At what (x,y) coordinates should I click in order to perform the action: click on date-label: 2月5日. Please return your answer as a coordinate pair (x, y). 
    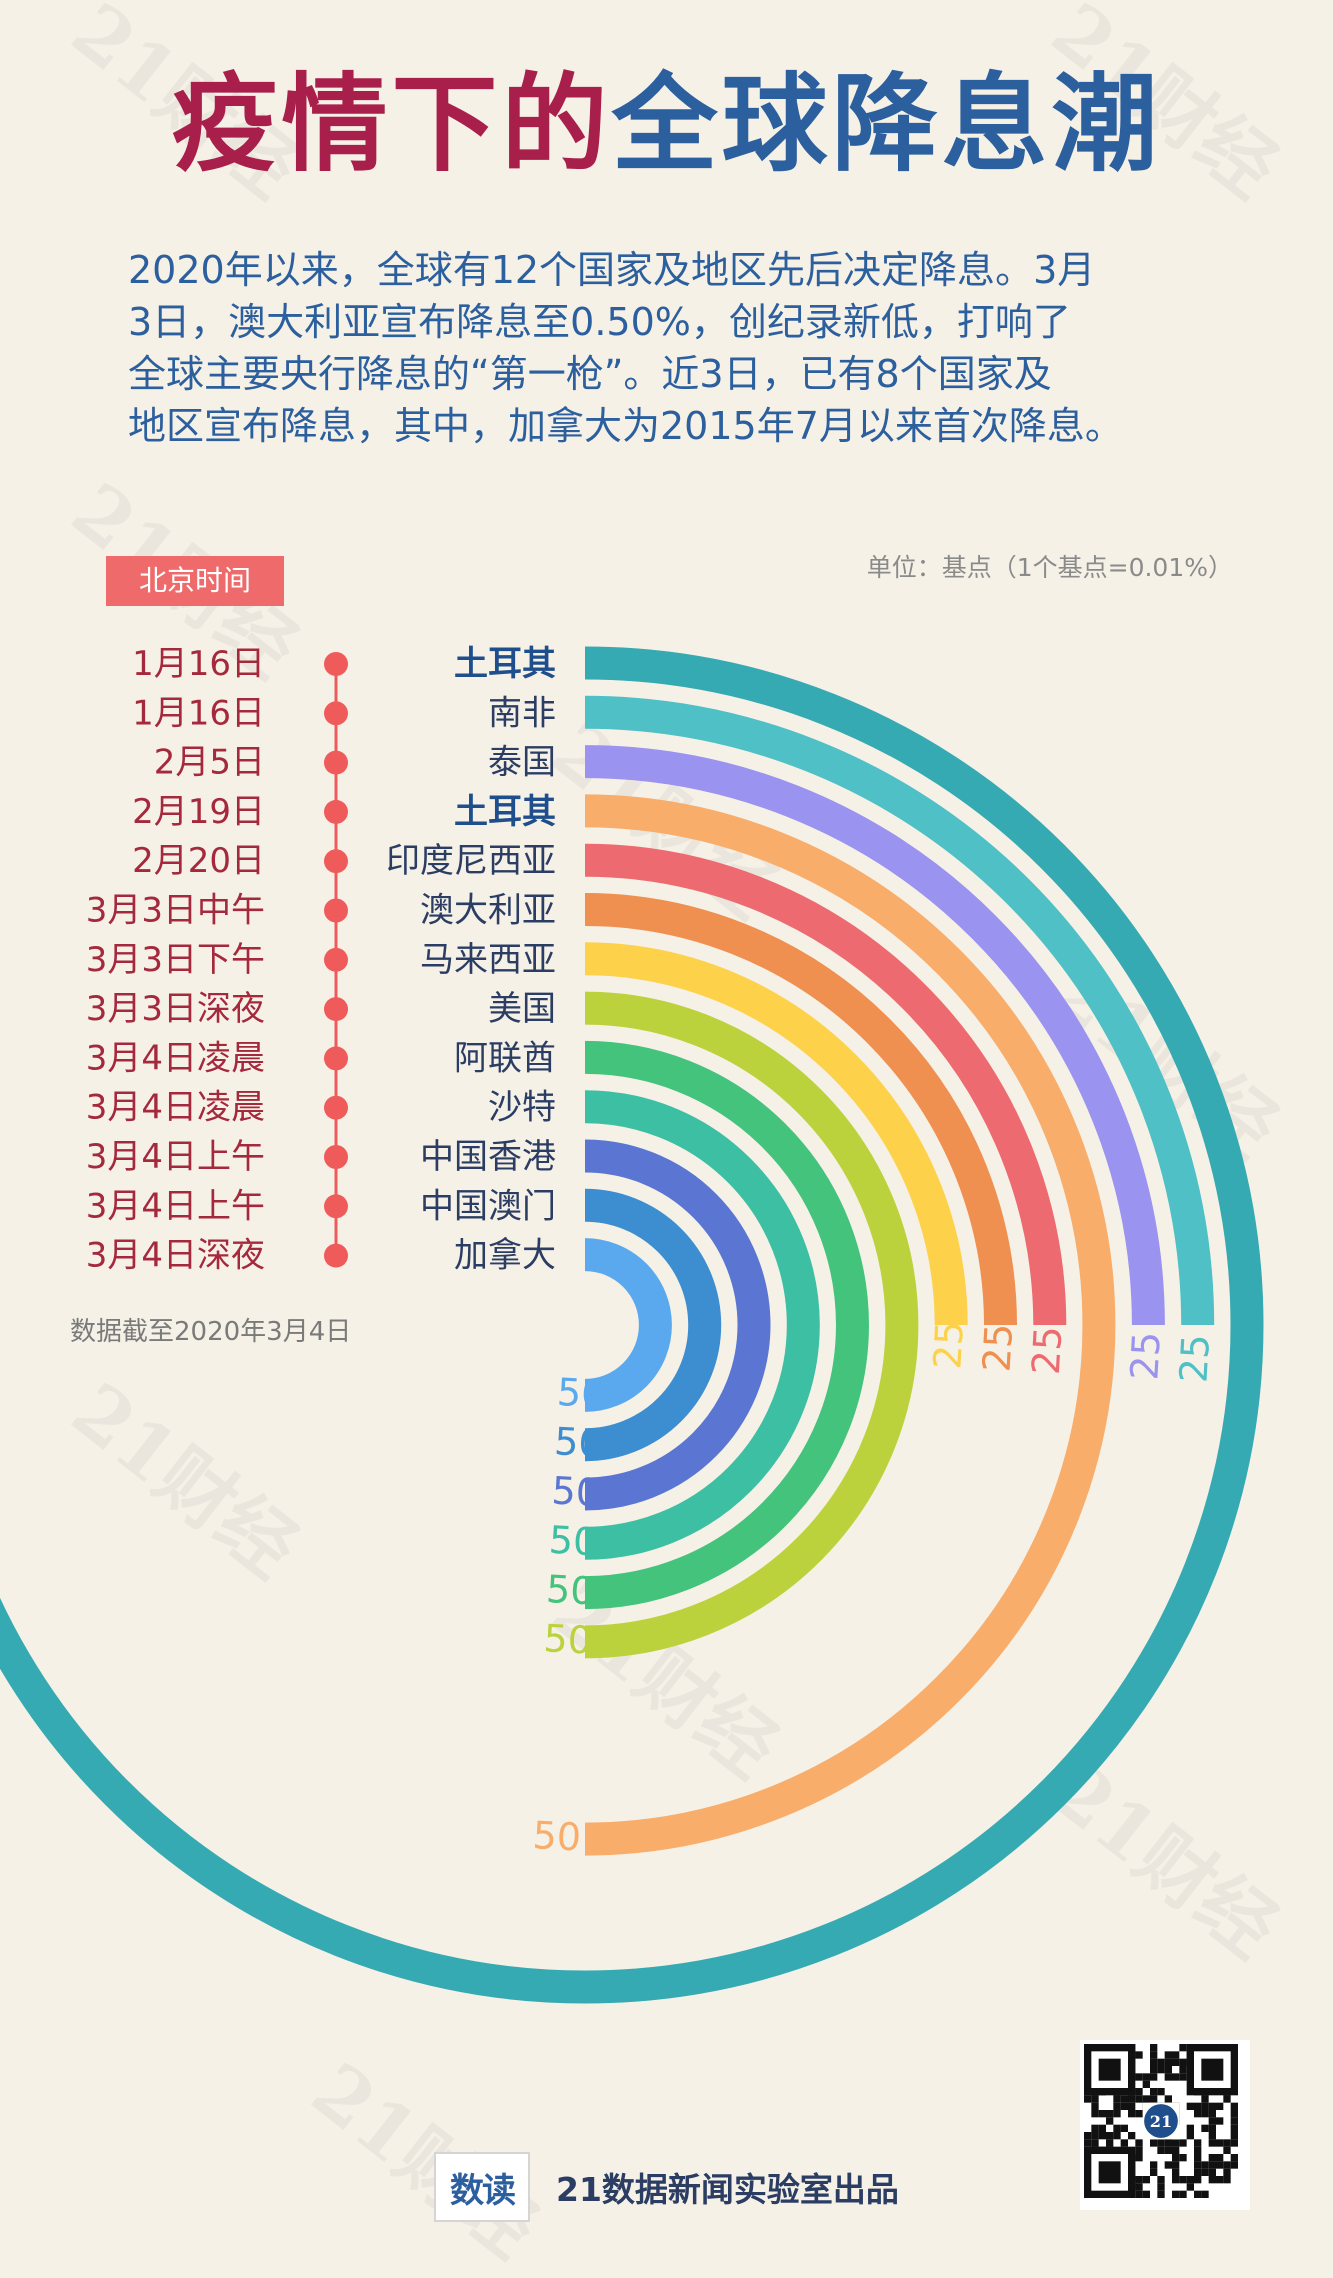
    Looking at the image, I should click on (209, 763).